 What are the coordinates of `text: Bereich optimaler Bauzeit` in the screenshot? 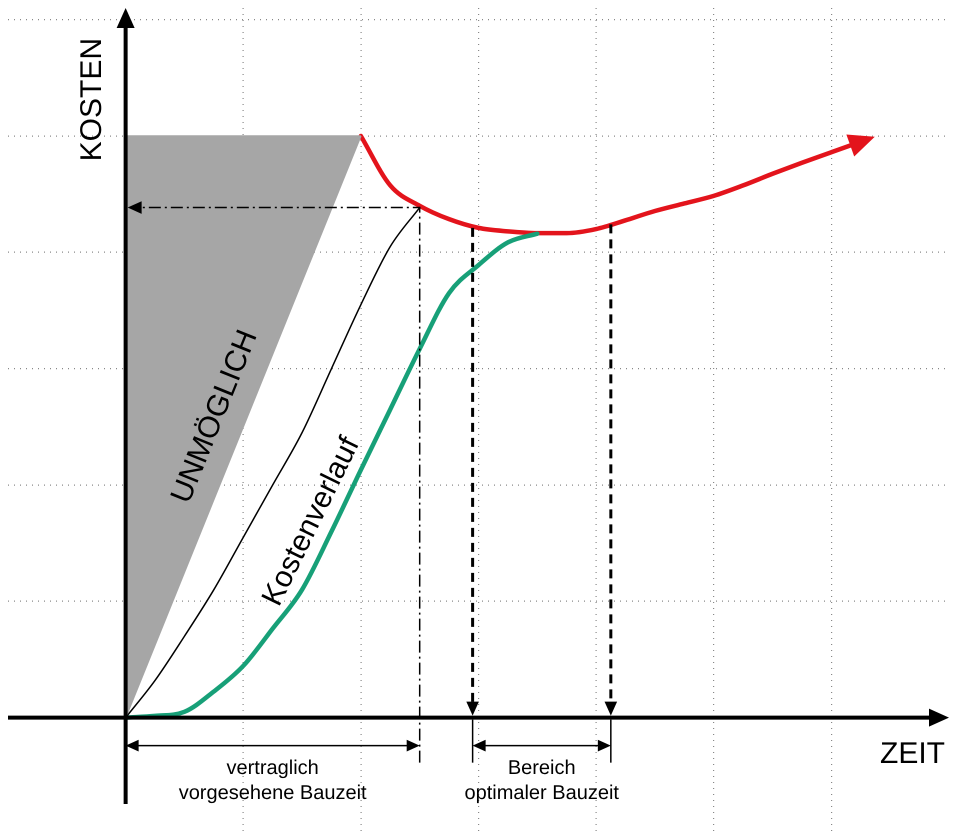 It's located at (541, 781).